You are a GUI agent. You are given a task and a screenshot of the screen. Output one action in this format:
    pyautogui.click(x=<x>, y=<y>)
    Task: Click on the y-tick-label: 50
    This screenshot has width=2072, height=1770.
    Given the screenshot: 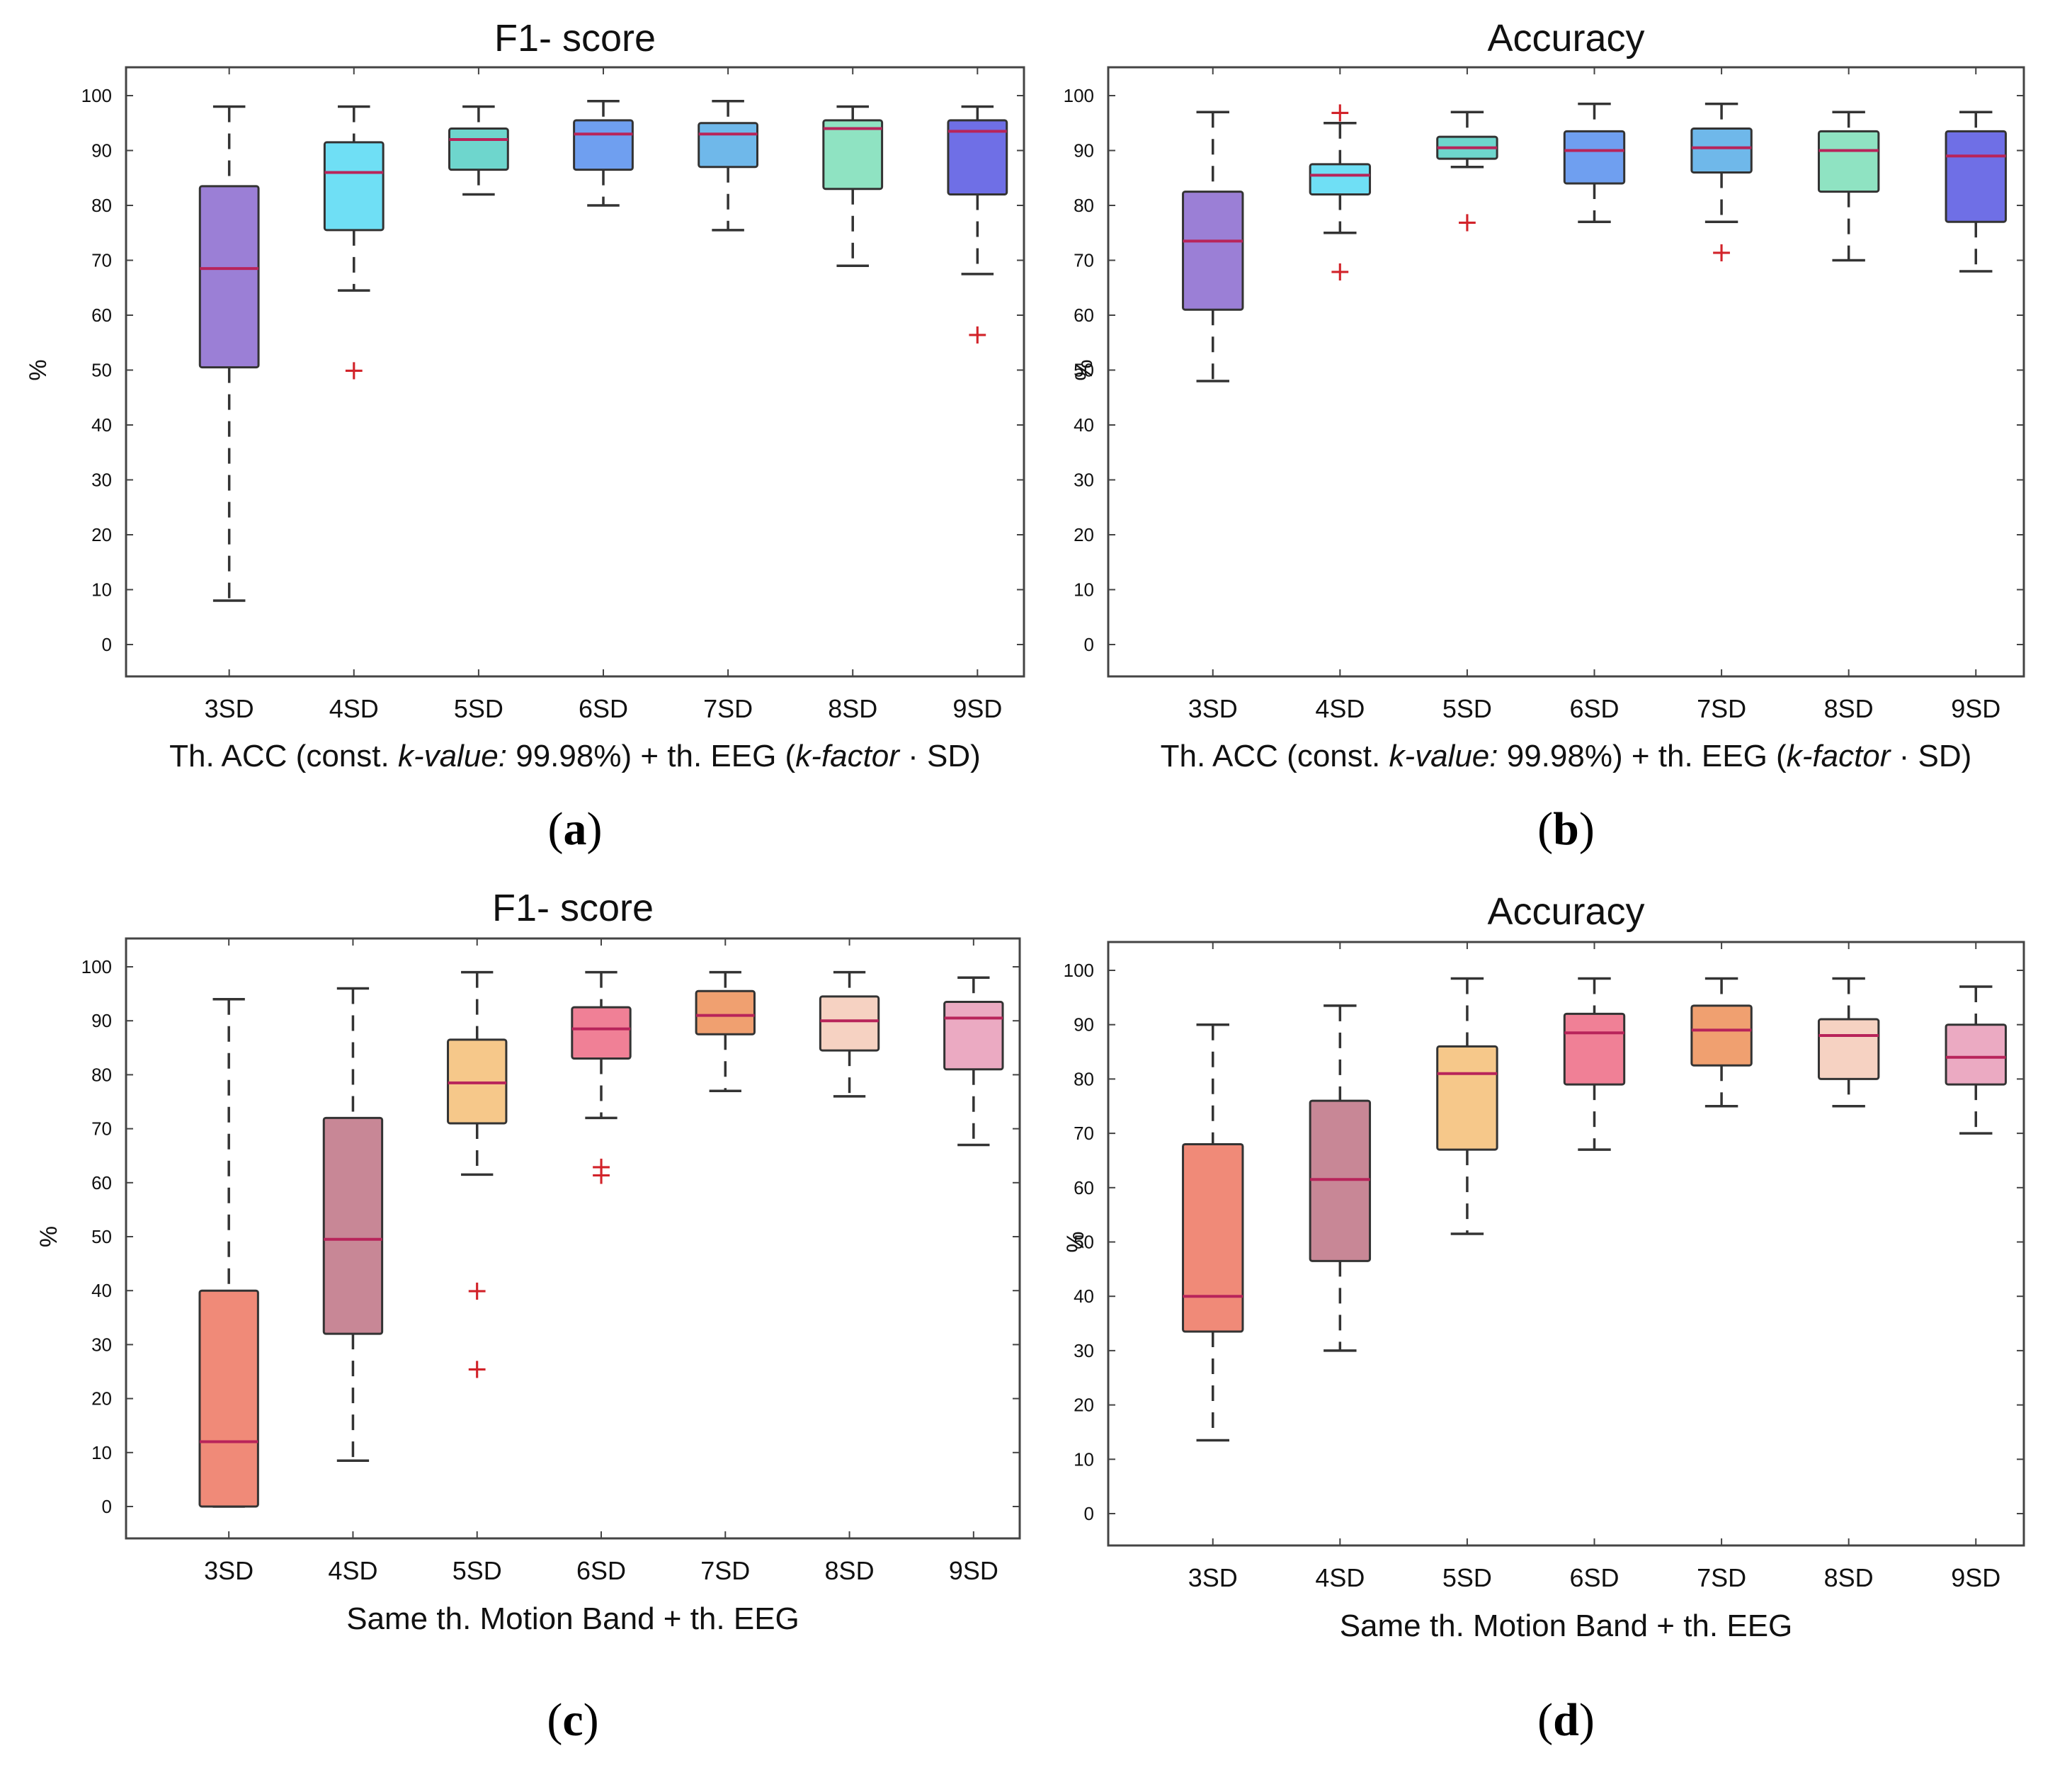 What is the action you would take?
    pyautogui.click(x=1084, y=1242)
    